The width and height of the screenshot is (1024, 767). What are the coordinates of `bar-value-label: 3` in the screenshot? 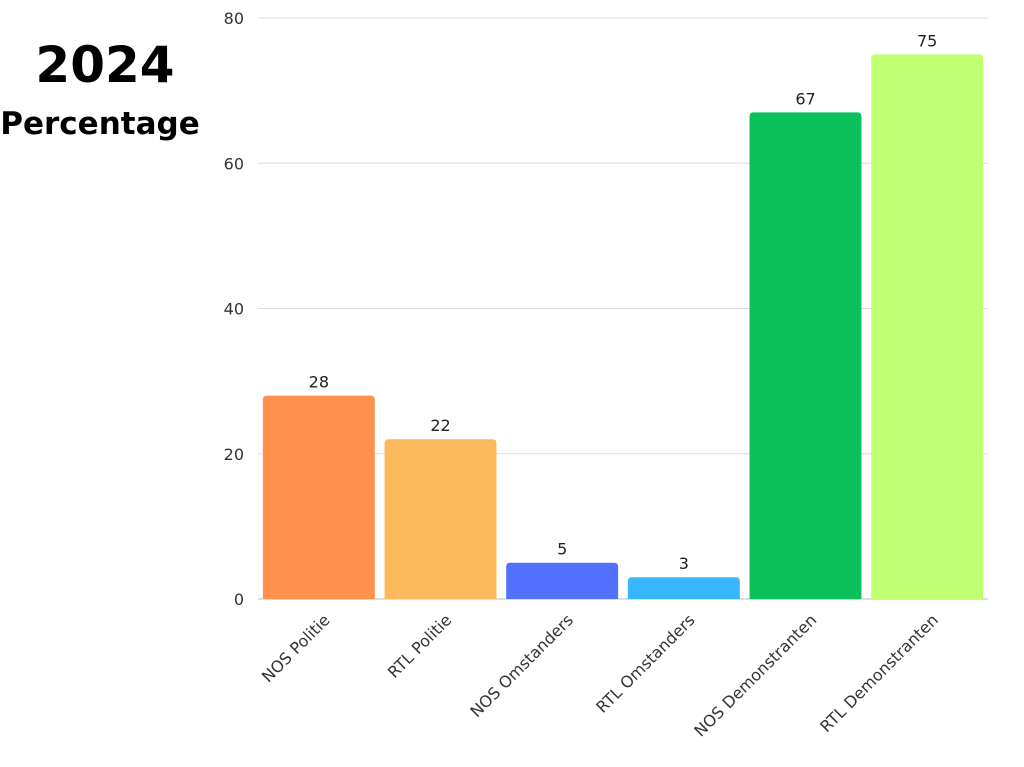 It's located at (684, 563).